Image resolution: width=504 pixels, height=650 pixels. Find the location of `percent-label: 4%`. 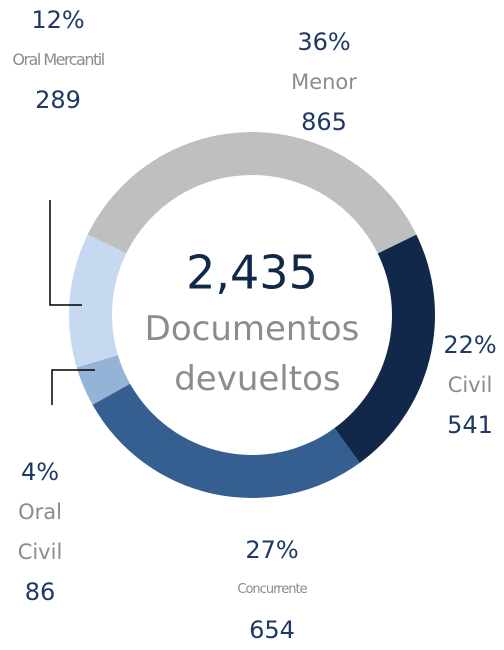

percent-label: 4% is located at coordinates (40, 472).